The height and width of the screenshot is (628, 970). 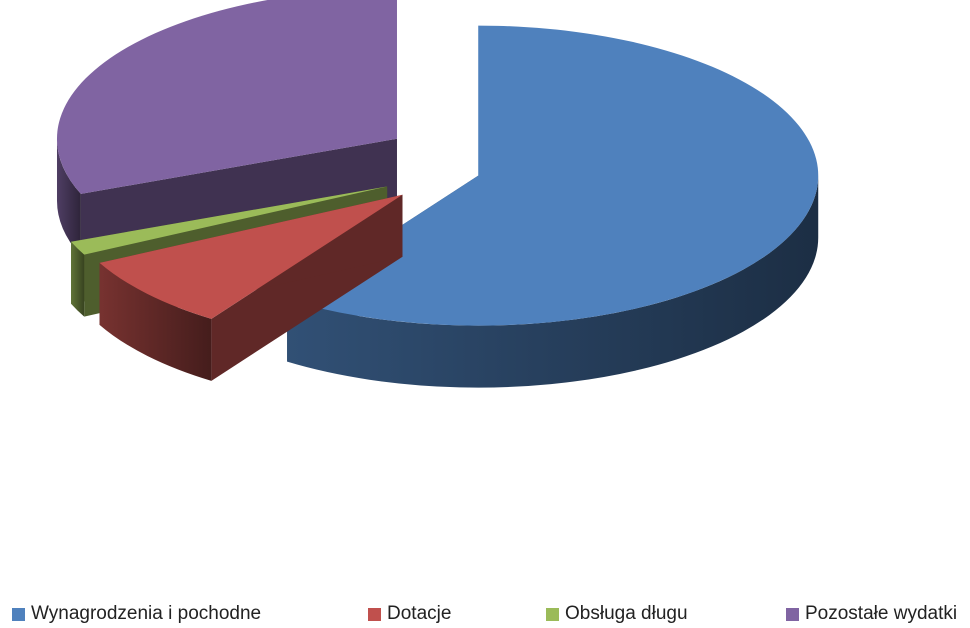 I want to click on pie-slice-dotacje, so click(x=251, y=287).